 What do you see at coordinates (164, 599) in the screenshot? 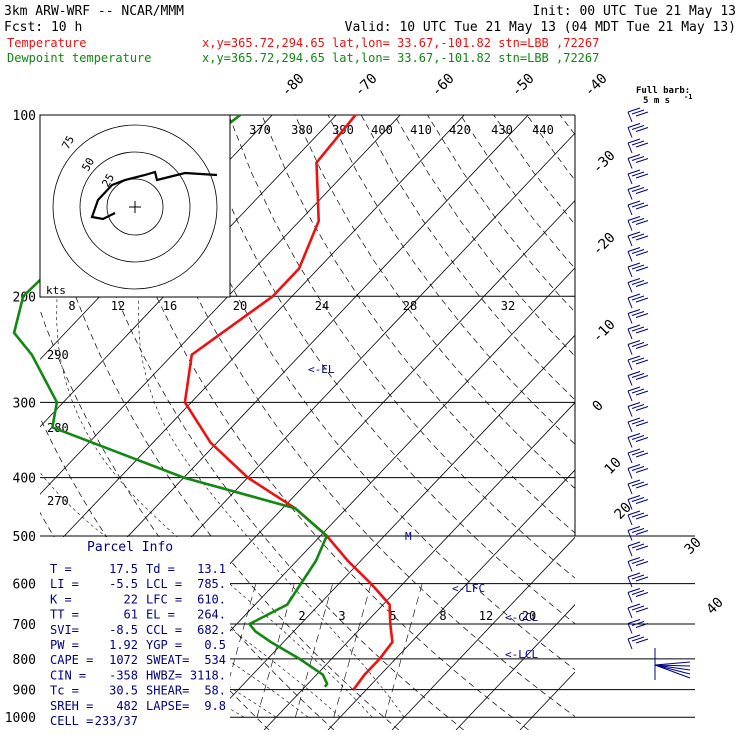
I see `parcel-key: LFC =` at bounding box center [164, 599].